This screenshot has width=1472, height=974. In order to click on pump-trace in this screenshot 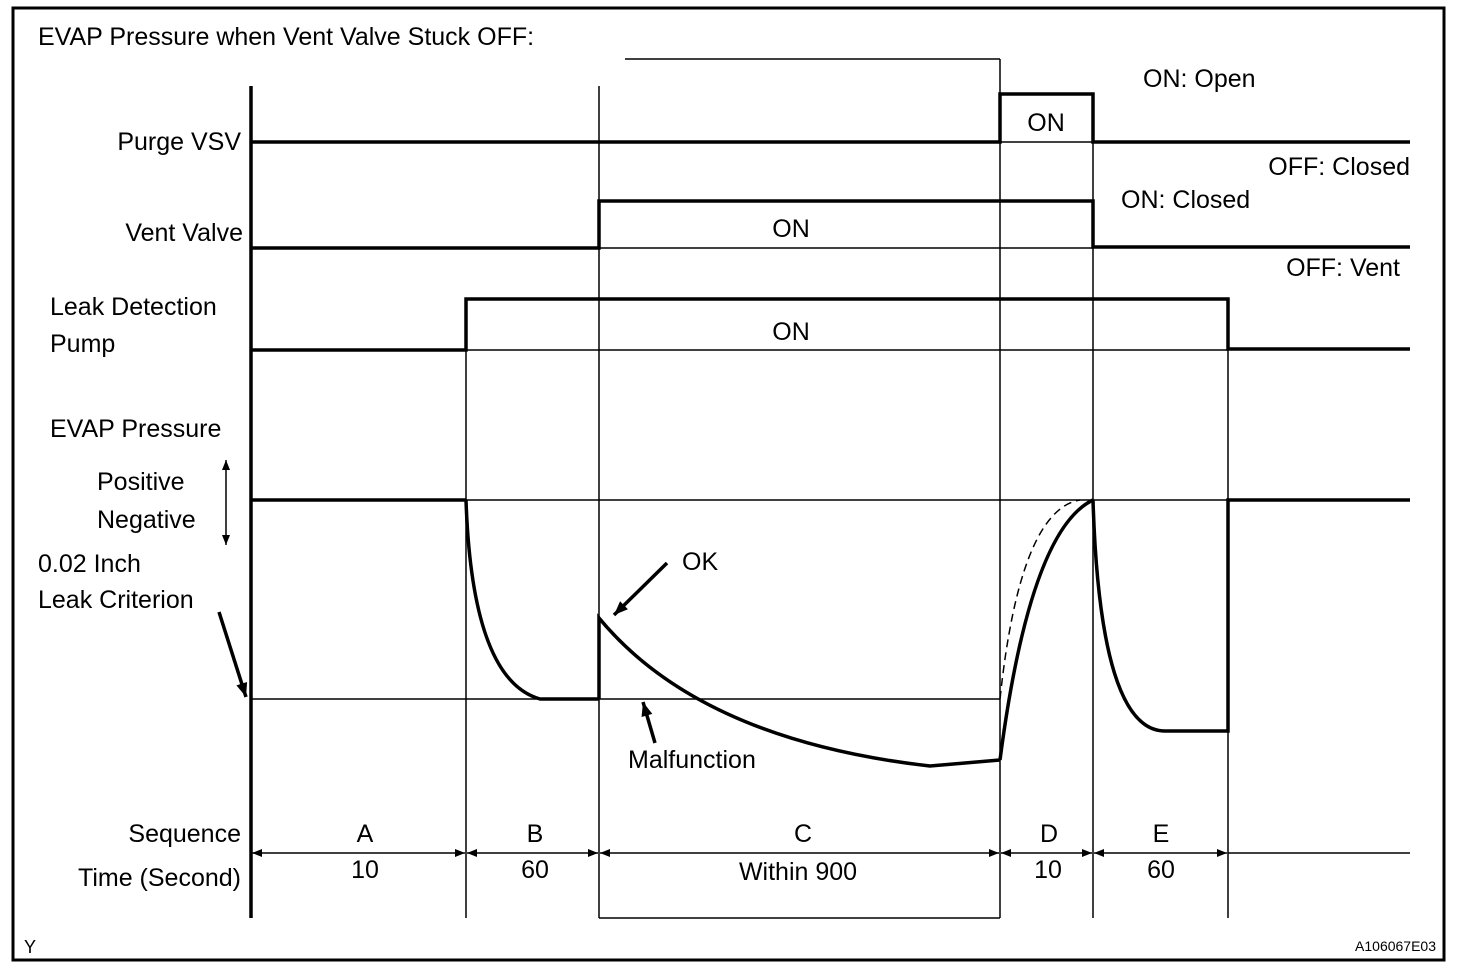, I will do `click(830, 324)`.